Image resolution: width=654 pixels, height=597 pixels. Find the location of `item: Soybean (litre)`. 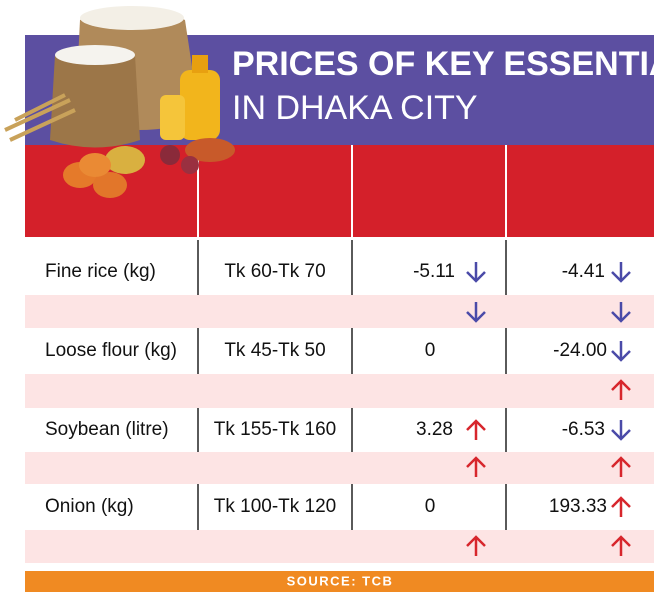

item: Soybean (litre) is located at coordinates (107, 429).